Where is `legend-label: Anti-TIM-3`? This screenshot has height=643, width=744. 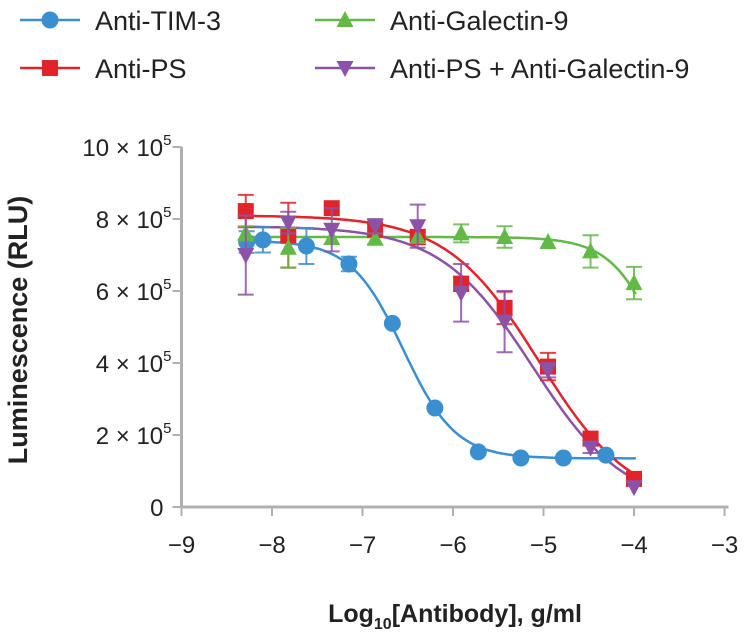 legend-label: Anti-TIM-3 is located at coordinates (158, 21).